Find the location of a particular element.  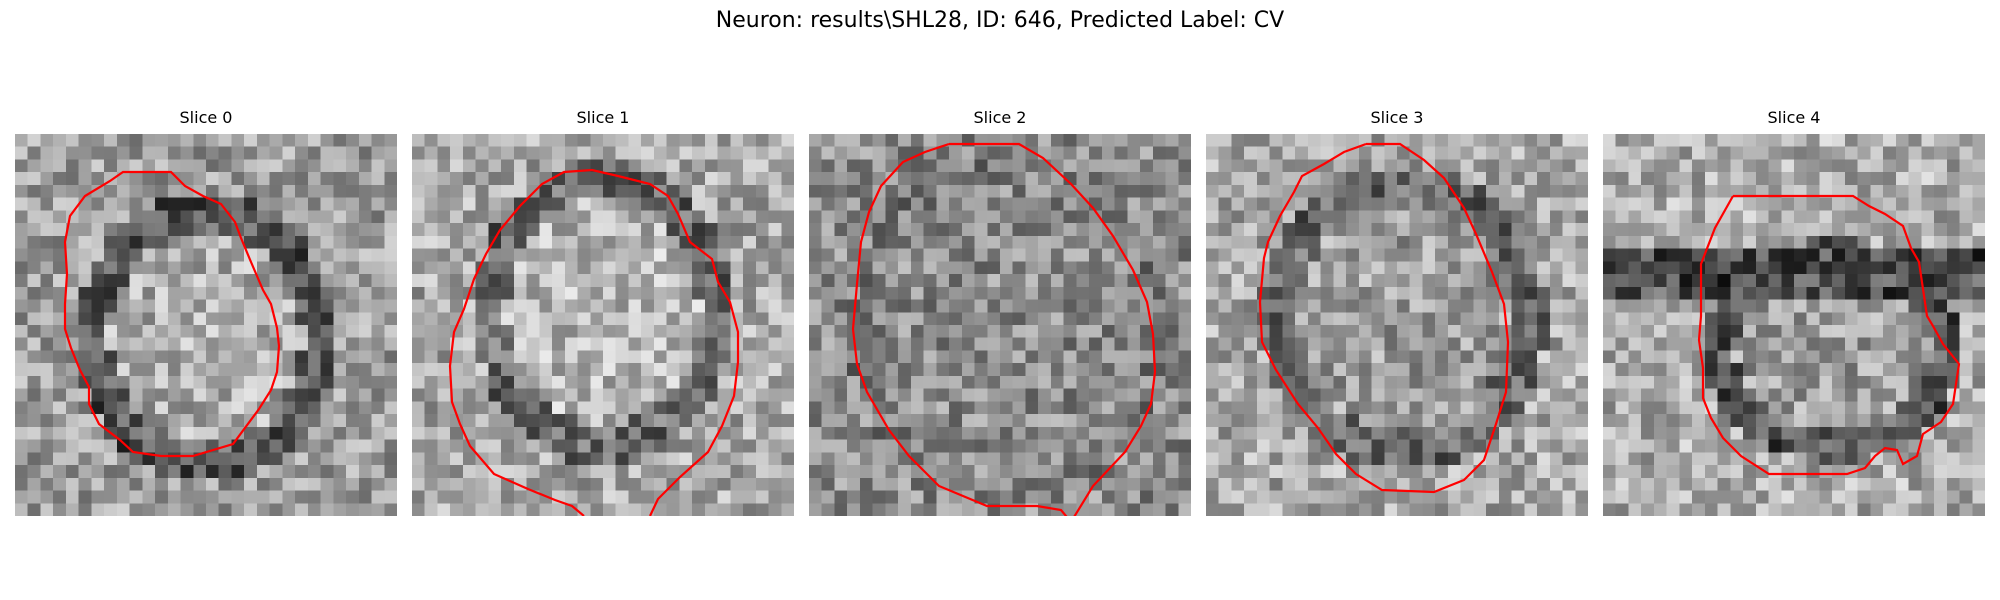

slice-title-0: Slice 0 is located at coordinates (206, 117).